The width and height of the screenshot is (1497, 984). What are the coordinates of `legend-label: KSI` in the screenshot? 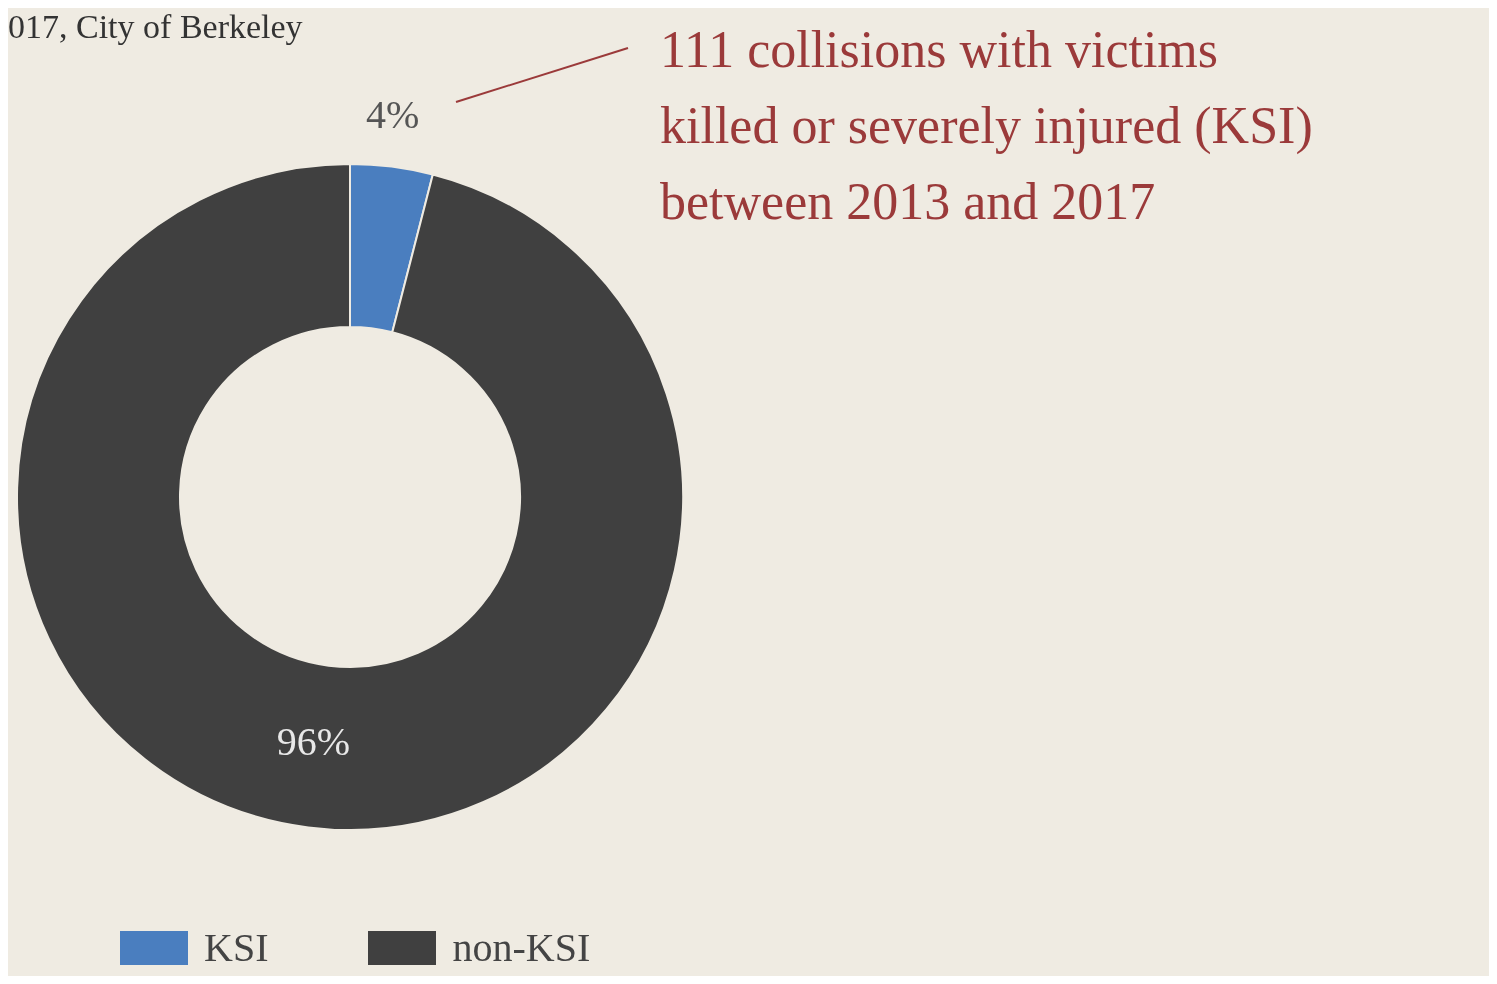 It's located at (236, 947).